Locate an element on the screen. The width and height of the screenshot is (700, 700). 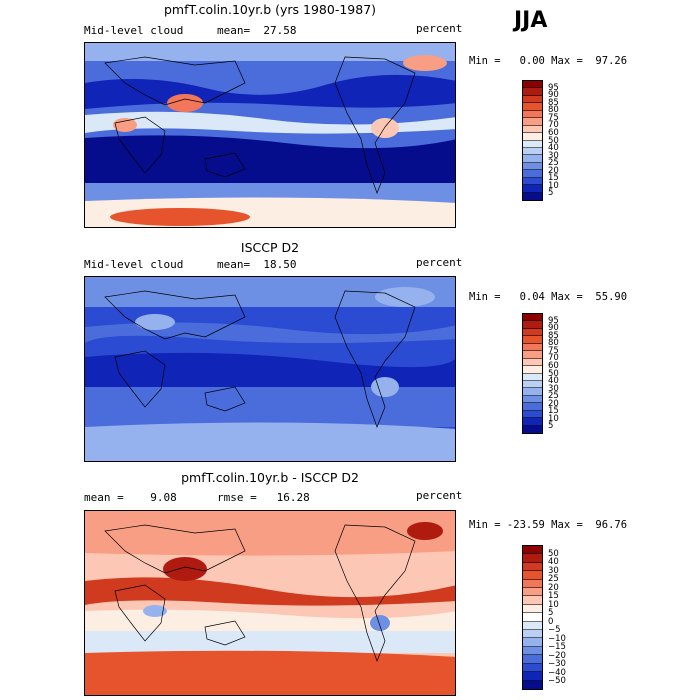
panel-2-colorbar-ticks: 95 90 85 80 75 70 60 50 40 30 25 20 15 10 5 is located at coordinates (568, 373).